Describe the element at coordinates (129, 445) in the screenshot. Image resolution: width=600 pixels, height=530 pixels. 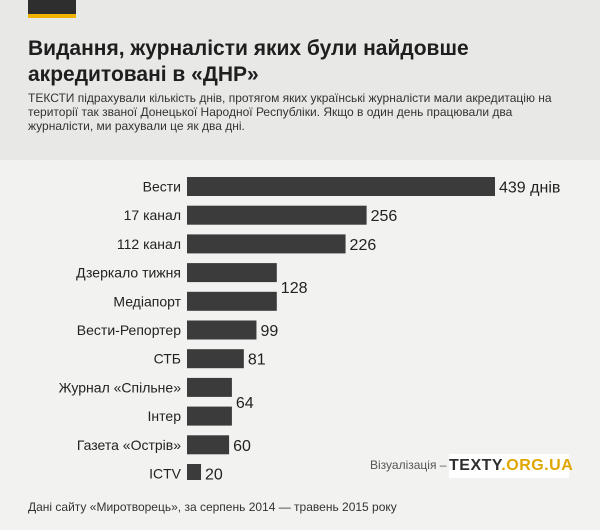
I see `category-label-10: Газета «Острів»` at that location.